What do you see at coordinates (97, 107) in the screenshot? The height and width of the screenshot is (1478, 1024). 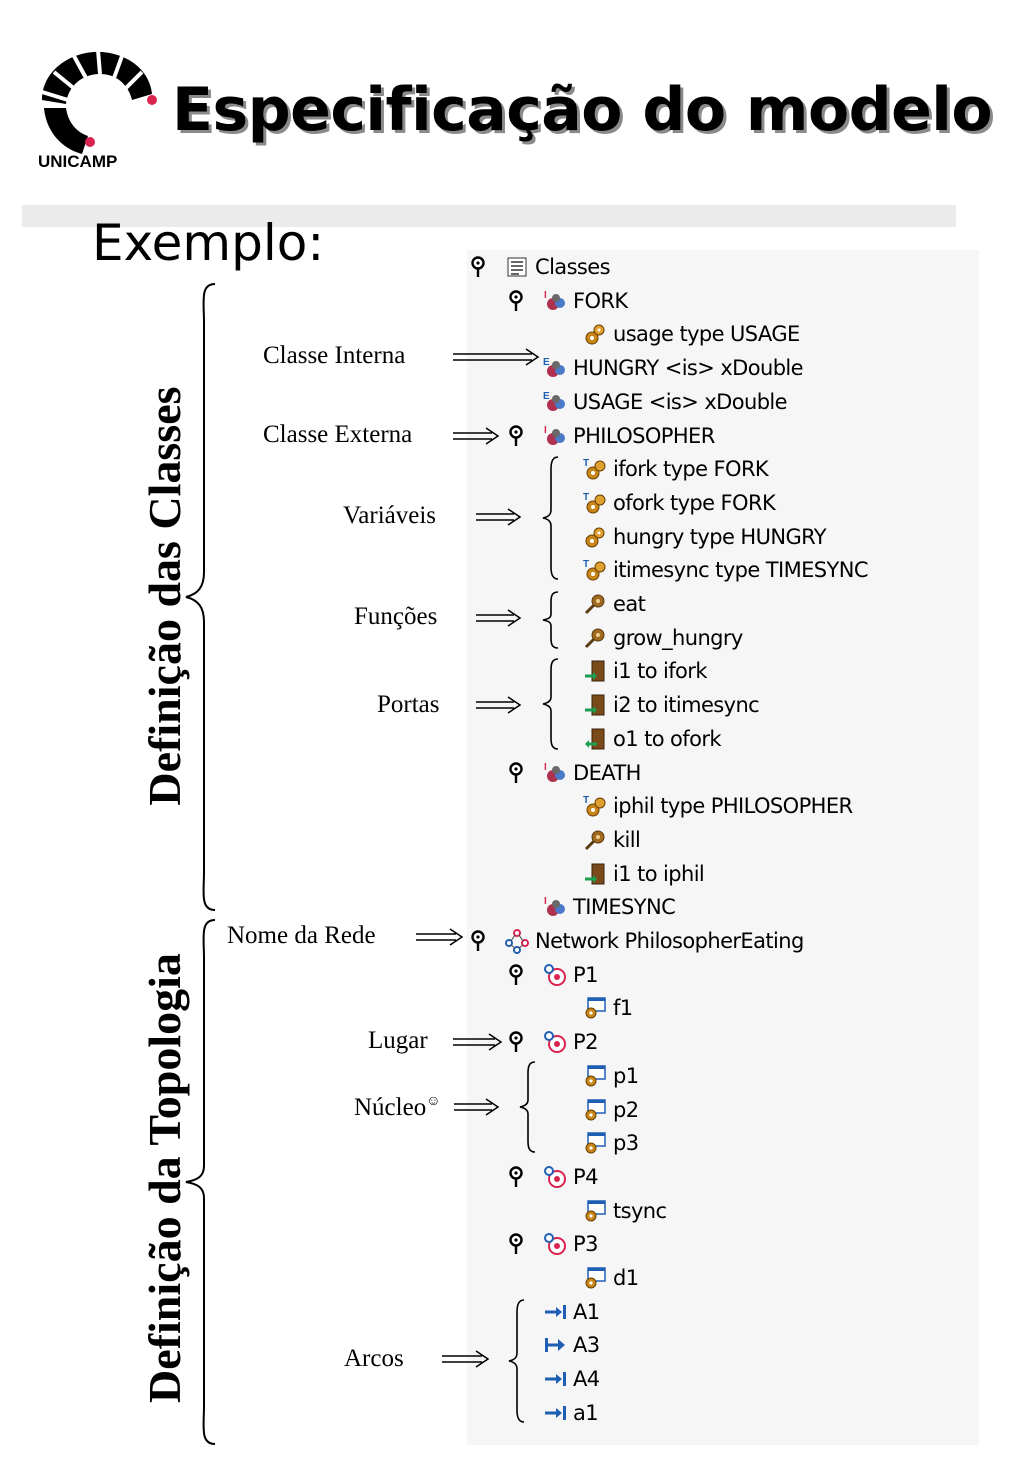 I see `unicamp-logo: UNICAMP` at bounding box center [97, 107].